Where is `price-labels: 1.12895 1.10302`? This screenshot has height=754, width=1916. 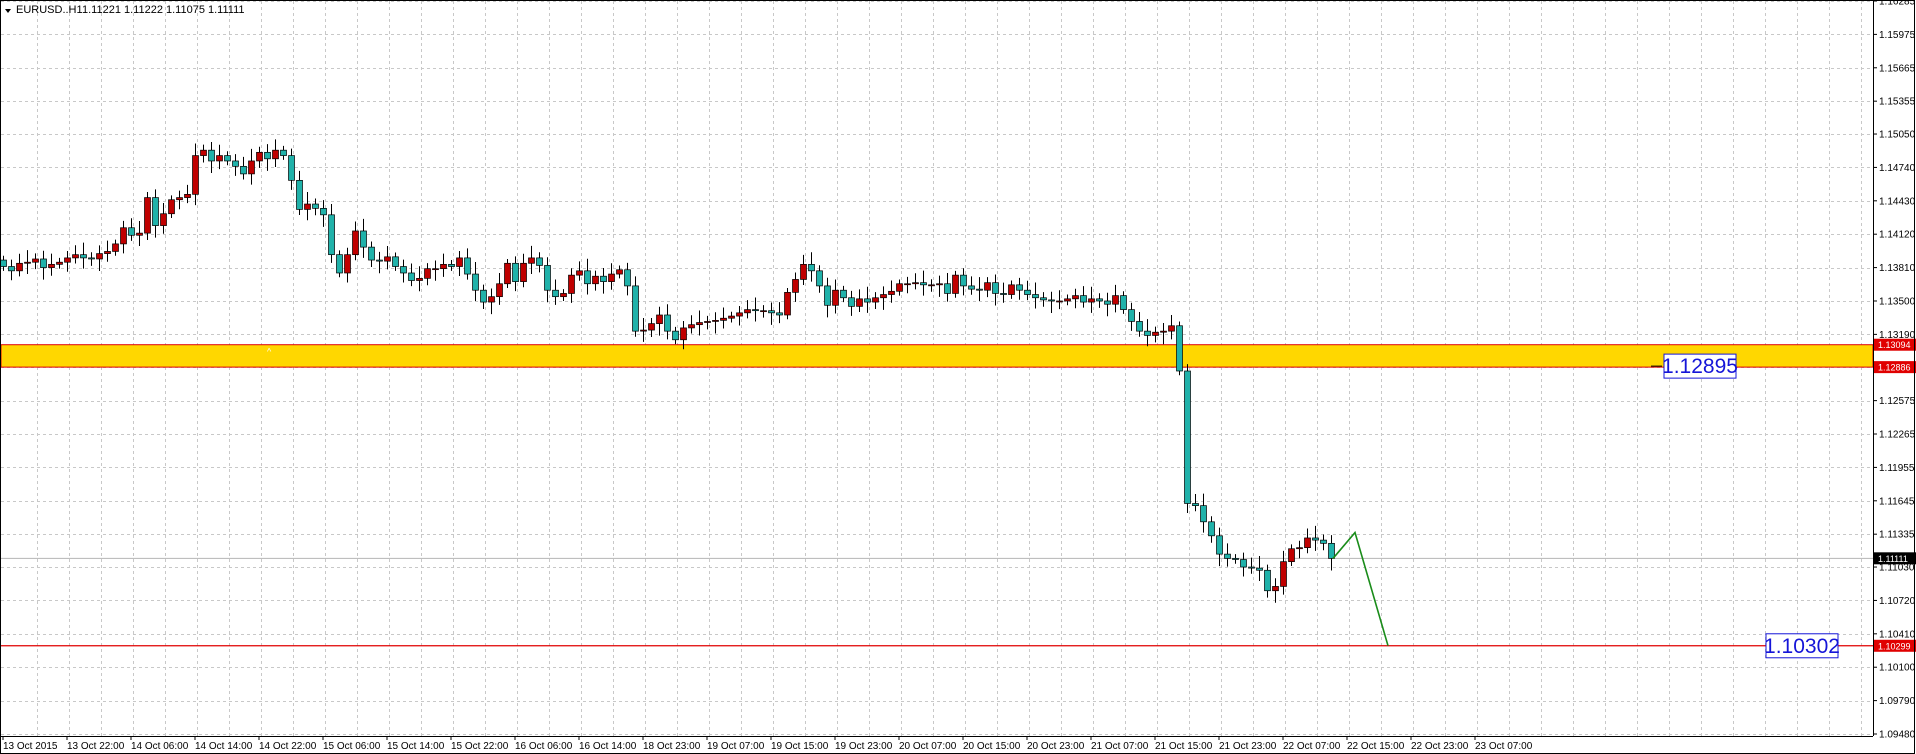 price-labels: 1.12895 1.10302 is located at coordinates (1745, 506).